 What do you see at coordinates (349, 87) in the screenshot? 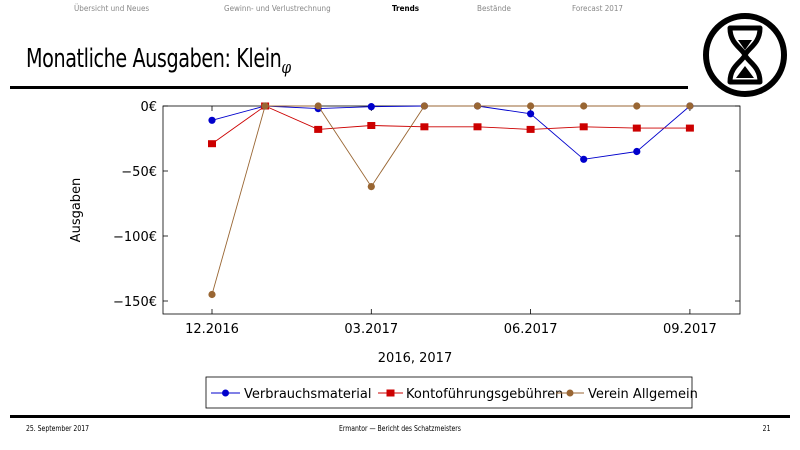
I see `title-divider` at bounding box center [349, 87].